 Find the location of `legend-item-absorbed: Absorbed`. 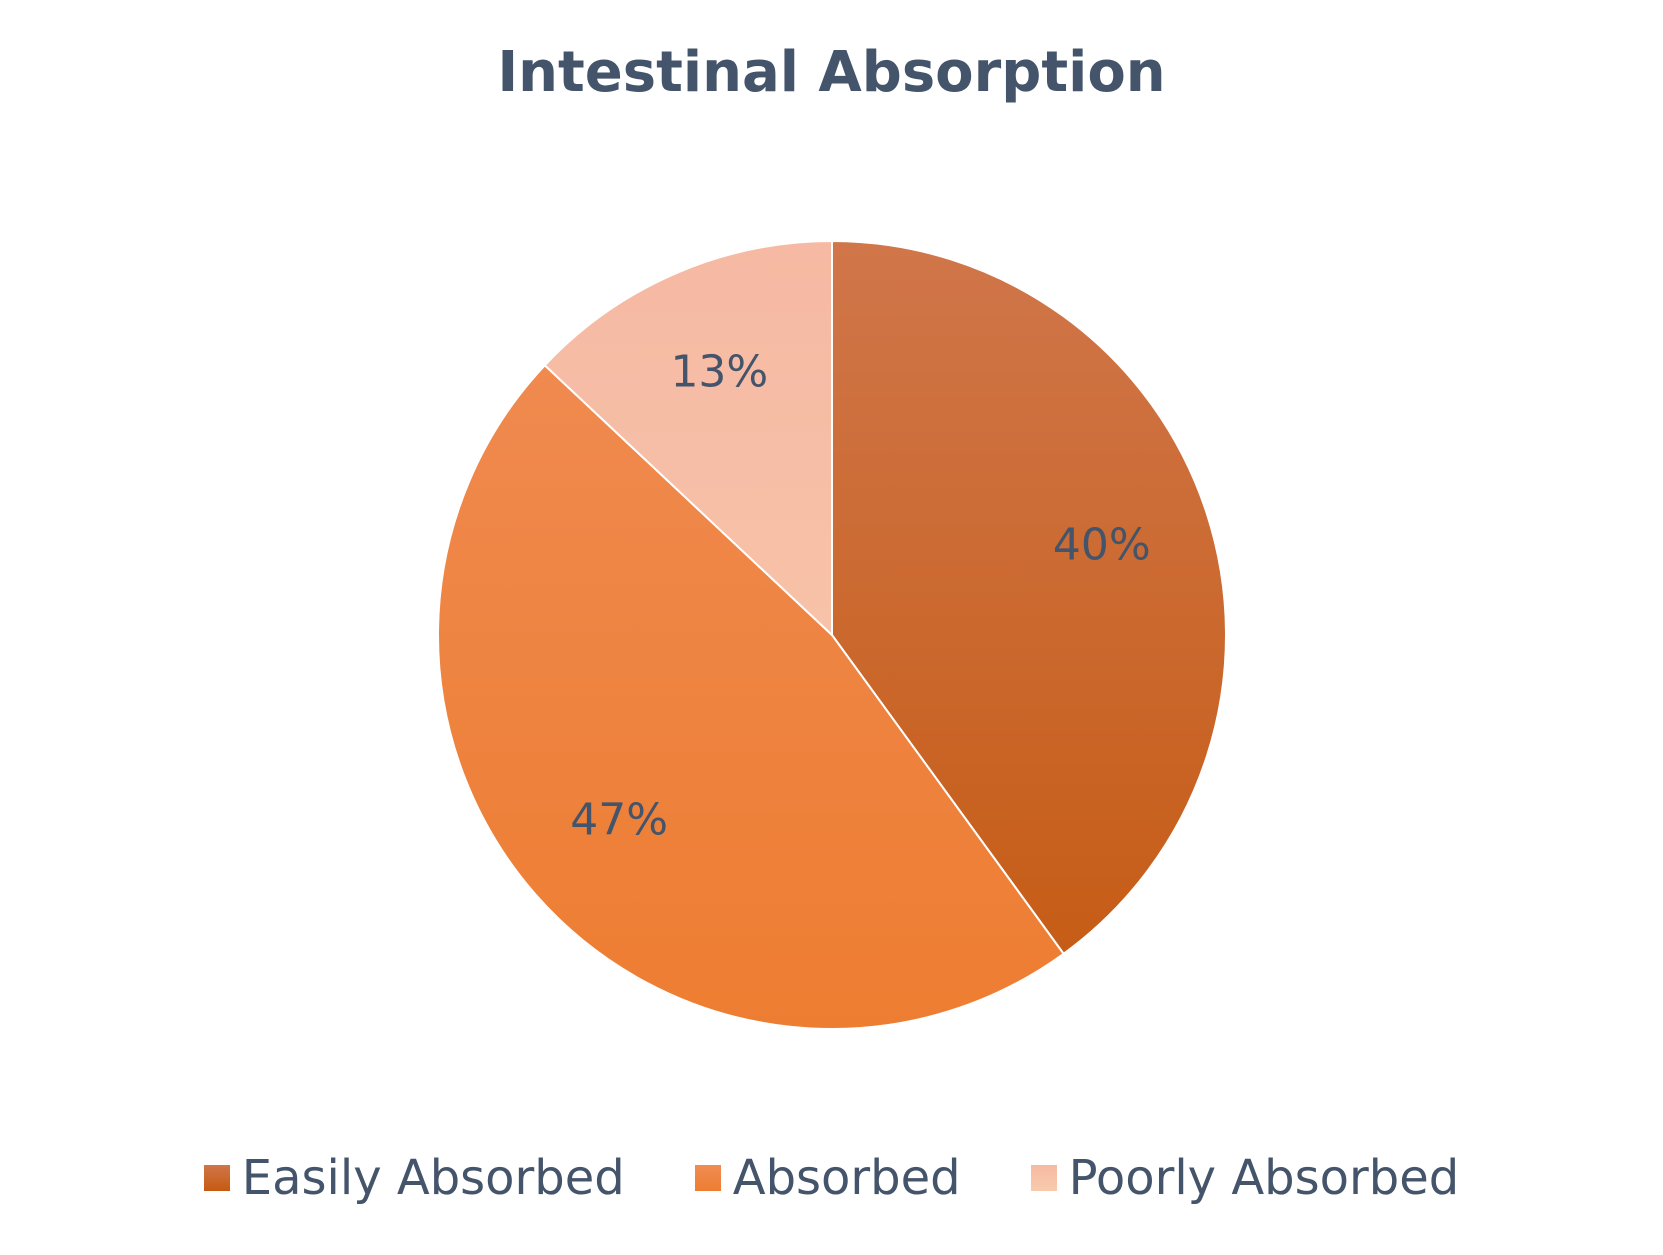

legend-item-absorbed: Absorbed is located at coordinates (827, 1178).